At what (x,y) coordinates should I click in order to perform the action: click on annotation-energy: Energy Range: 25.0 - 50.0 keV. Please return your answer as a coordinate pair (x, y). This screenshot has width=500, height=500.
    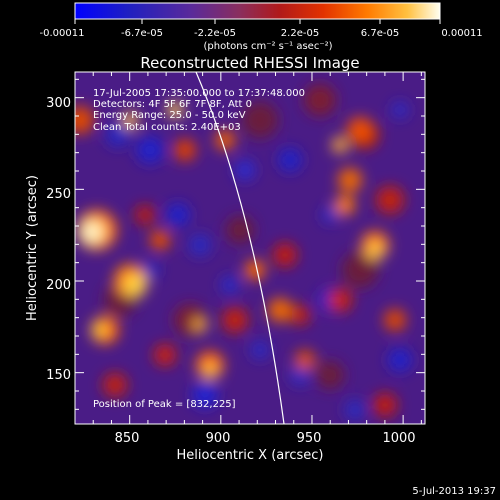
    Looking at the image, I should click on (169, 115).